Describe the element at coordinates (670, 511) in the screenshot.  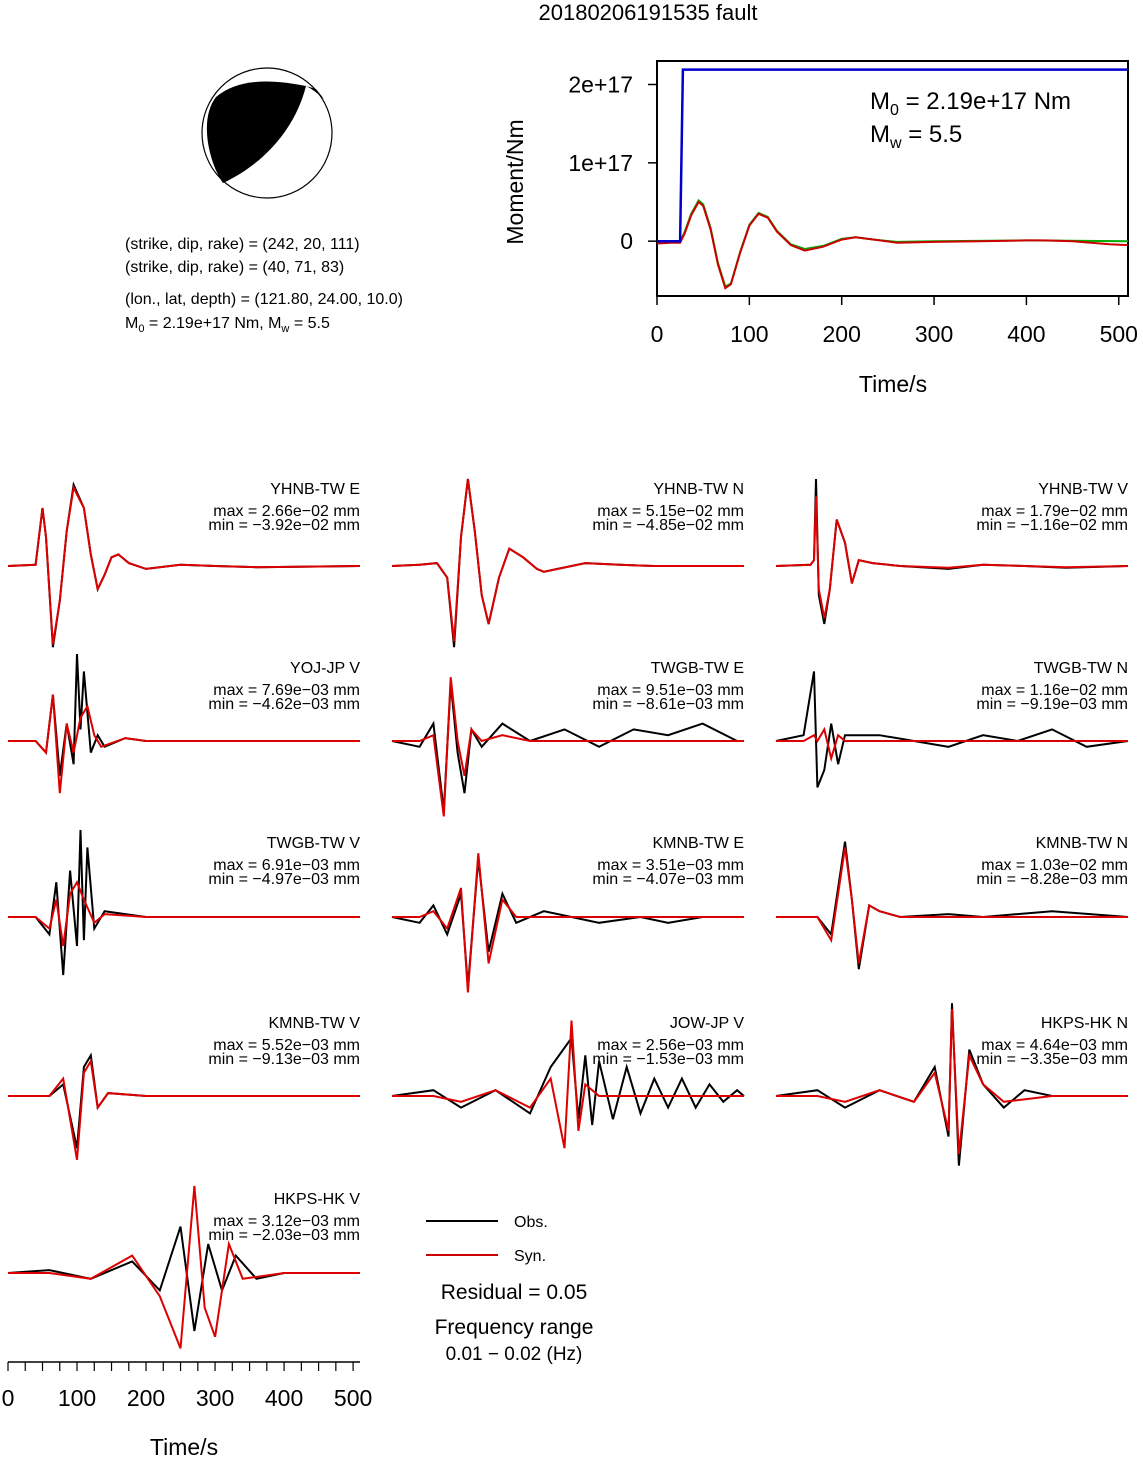
I see `station-max: max = 5.15e−02 mm` at that location.